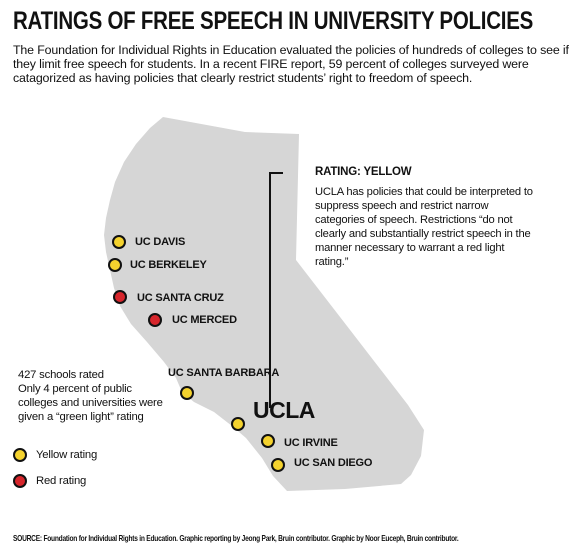  Describe the element at coordinates (276, 290) in the screenshot. I see `callout-pointer-line` at that location.